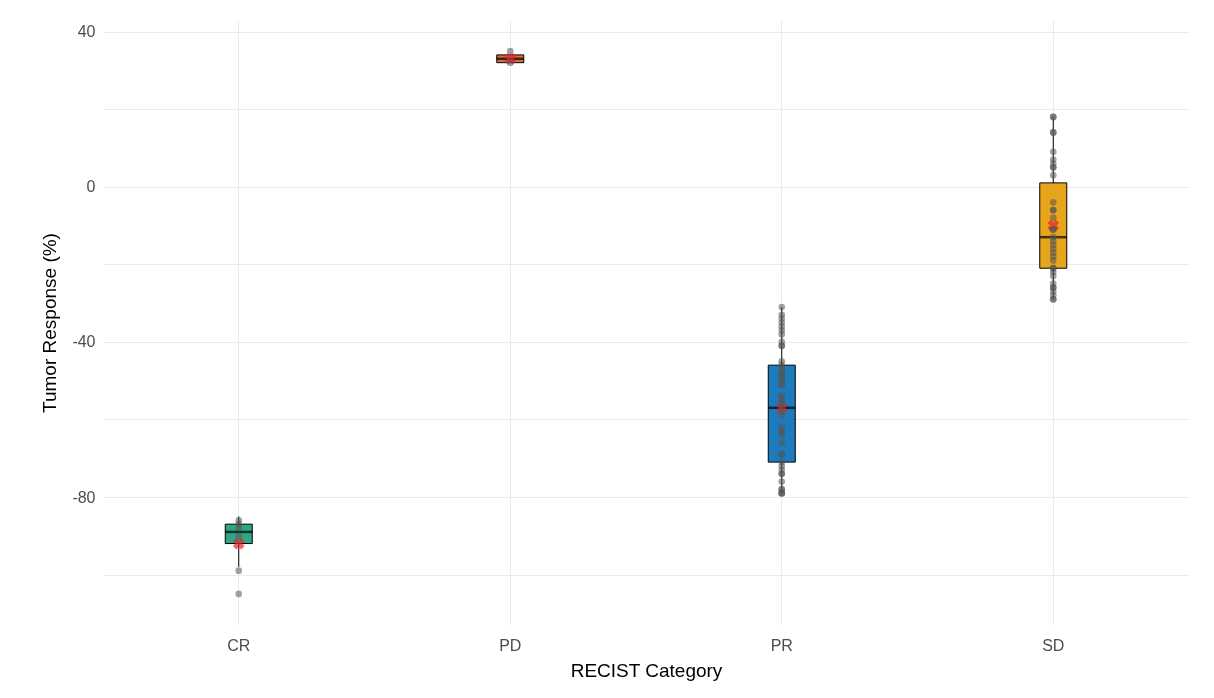 This screenshot has height=698, width=1214. I want to click on x-tick-label: PR, so click(781, 645).